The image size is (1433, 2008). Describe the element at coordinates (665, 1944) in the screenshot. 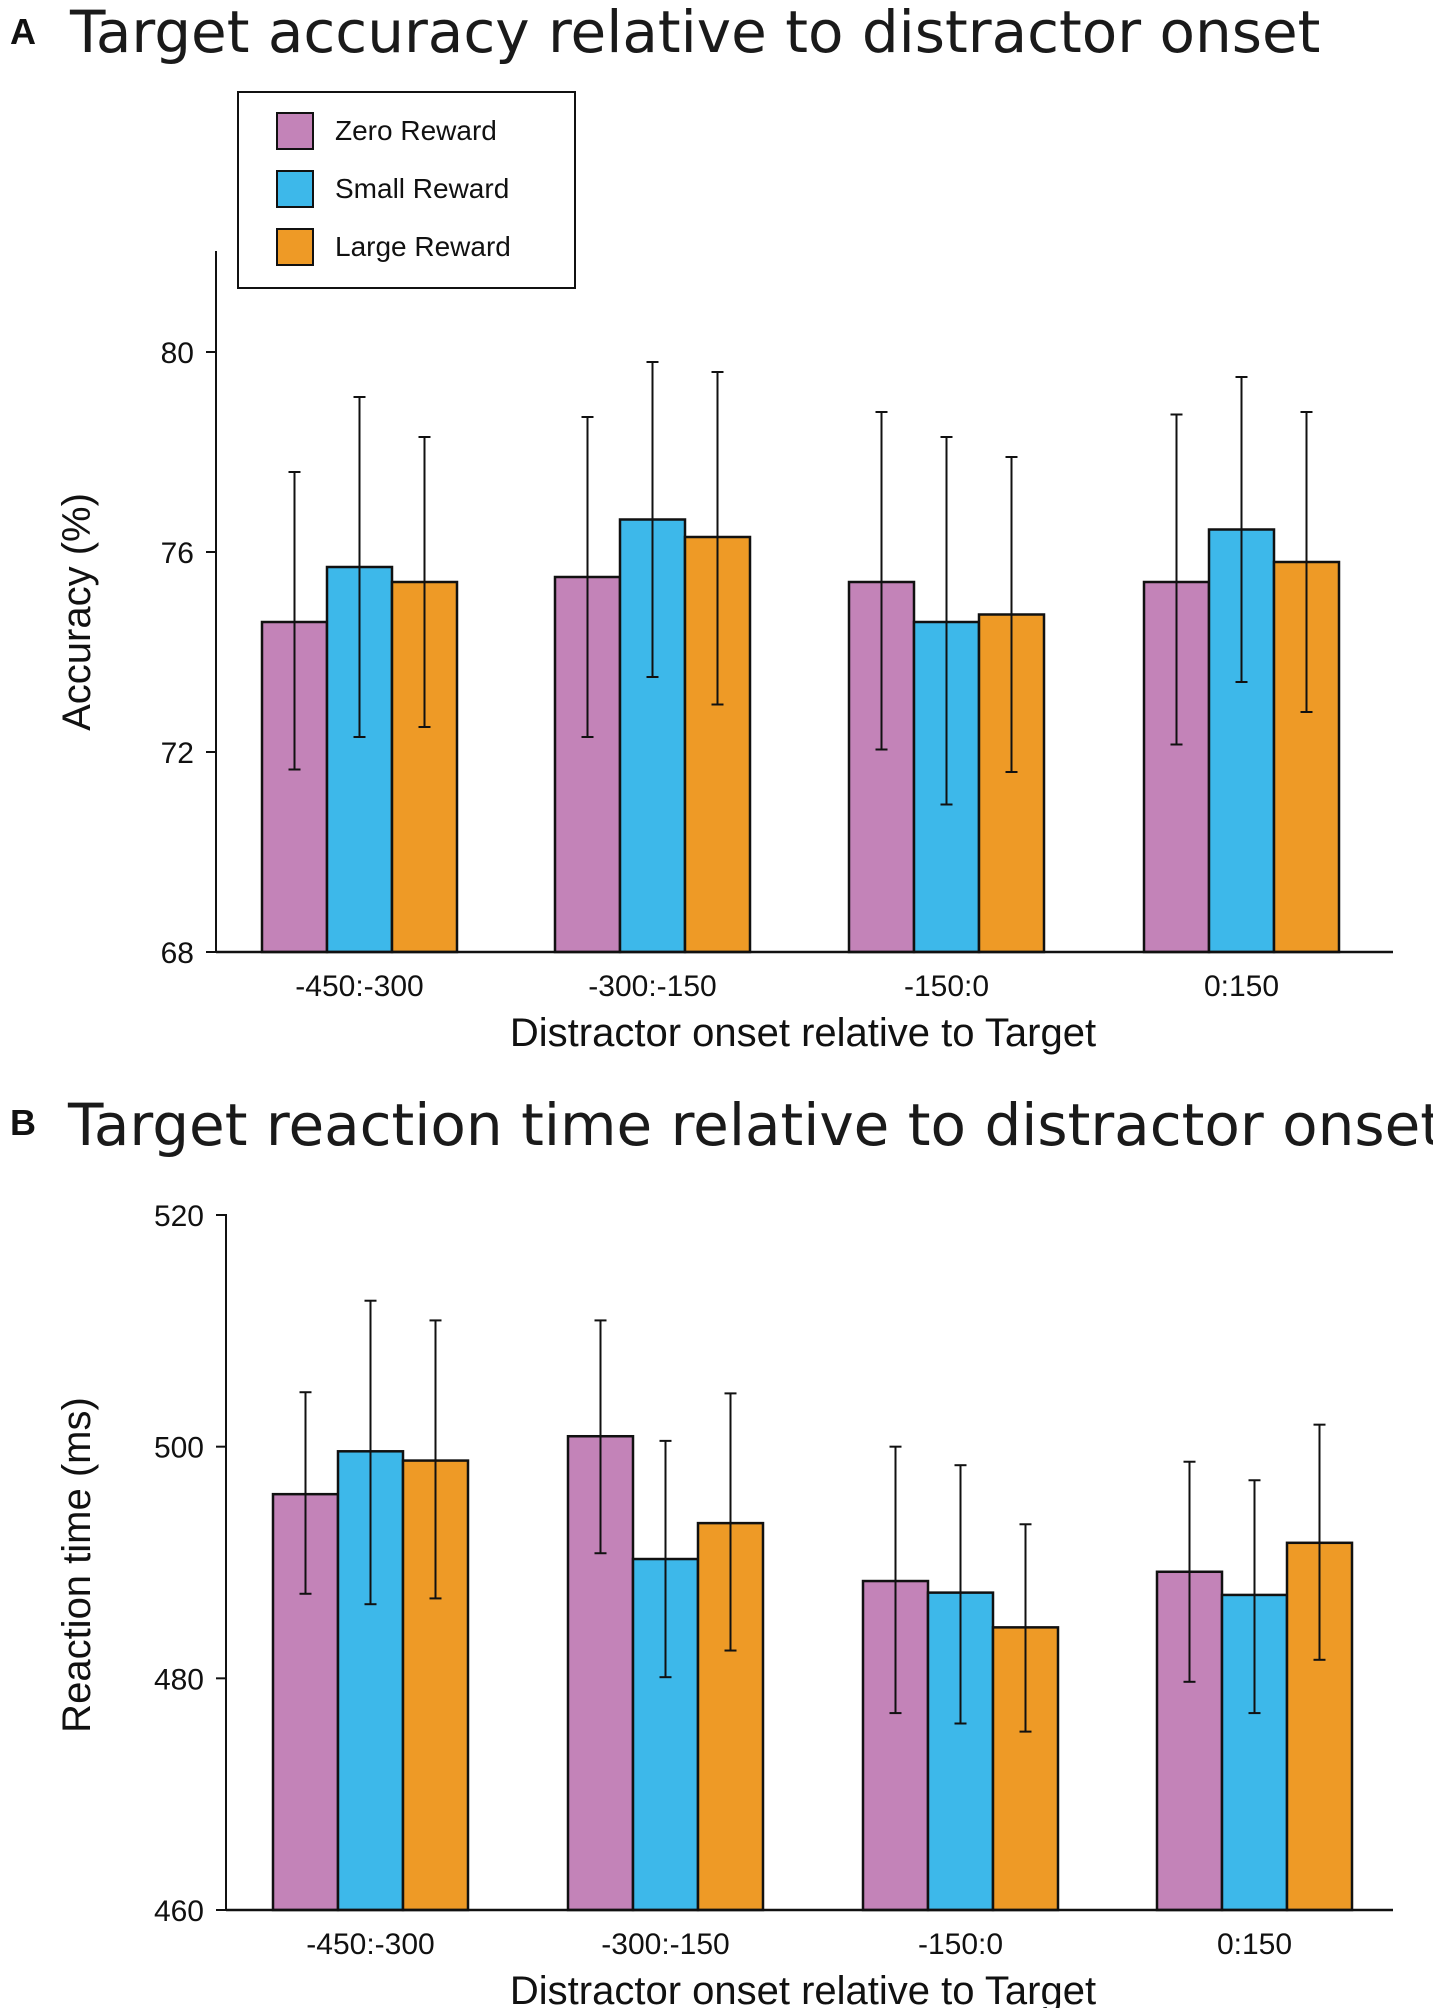

I see `panel-b-xtick-label: -300:-150` at that location.